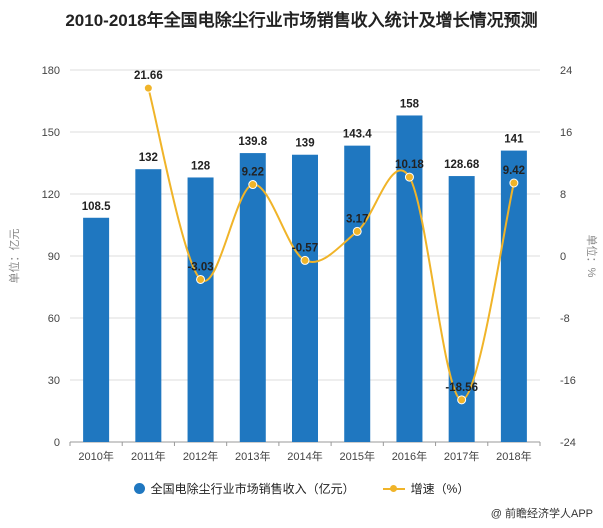 This screenshot has height=528, width=603. What do you see at coordinates (409, 165) in the screenshot?
I see `growth-value-label: 10.18` at bounding box center [409, 165].